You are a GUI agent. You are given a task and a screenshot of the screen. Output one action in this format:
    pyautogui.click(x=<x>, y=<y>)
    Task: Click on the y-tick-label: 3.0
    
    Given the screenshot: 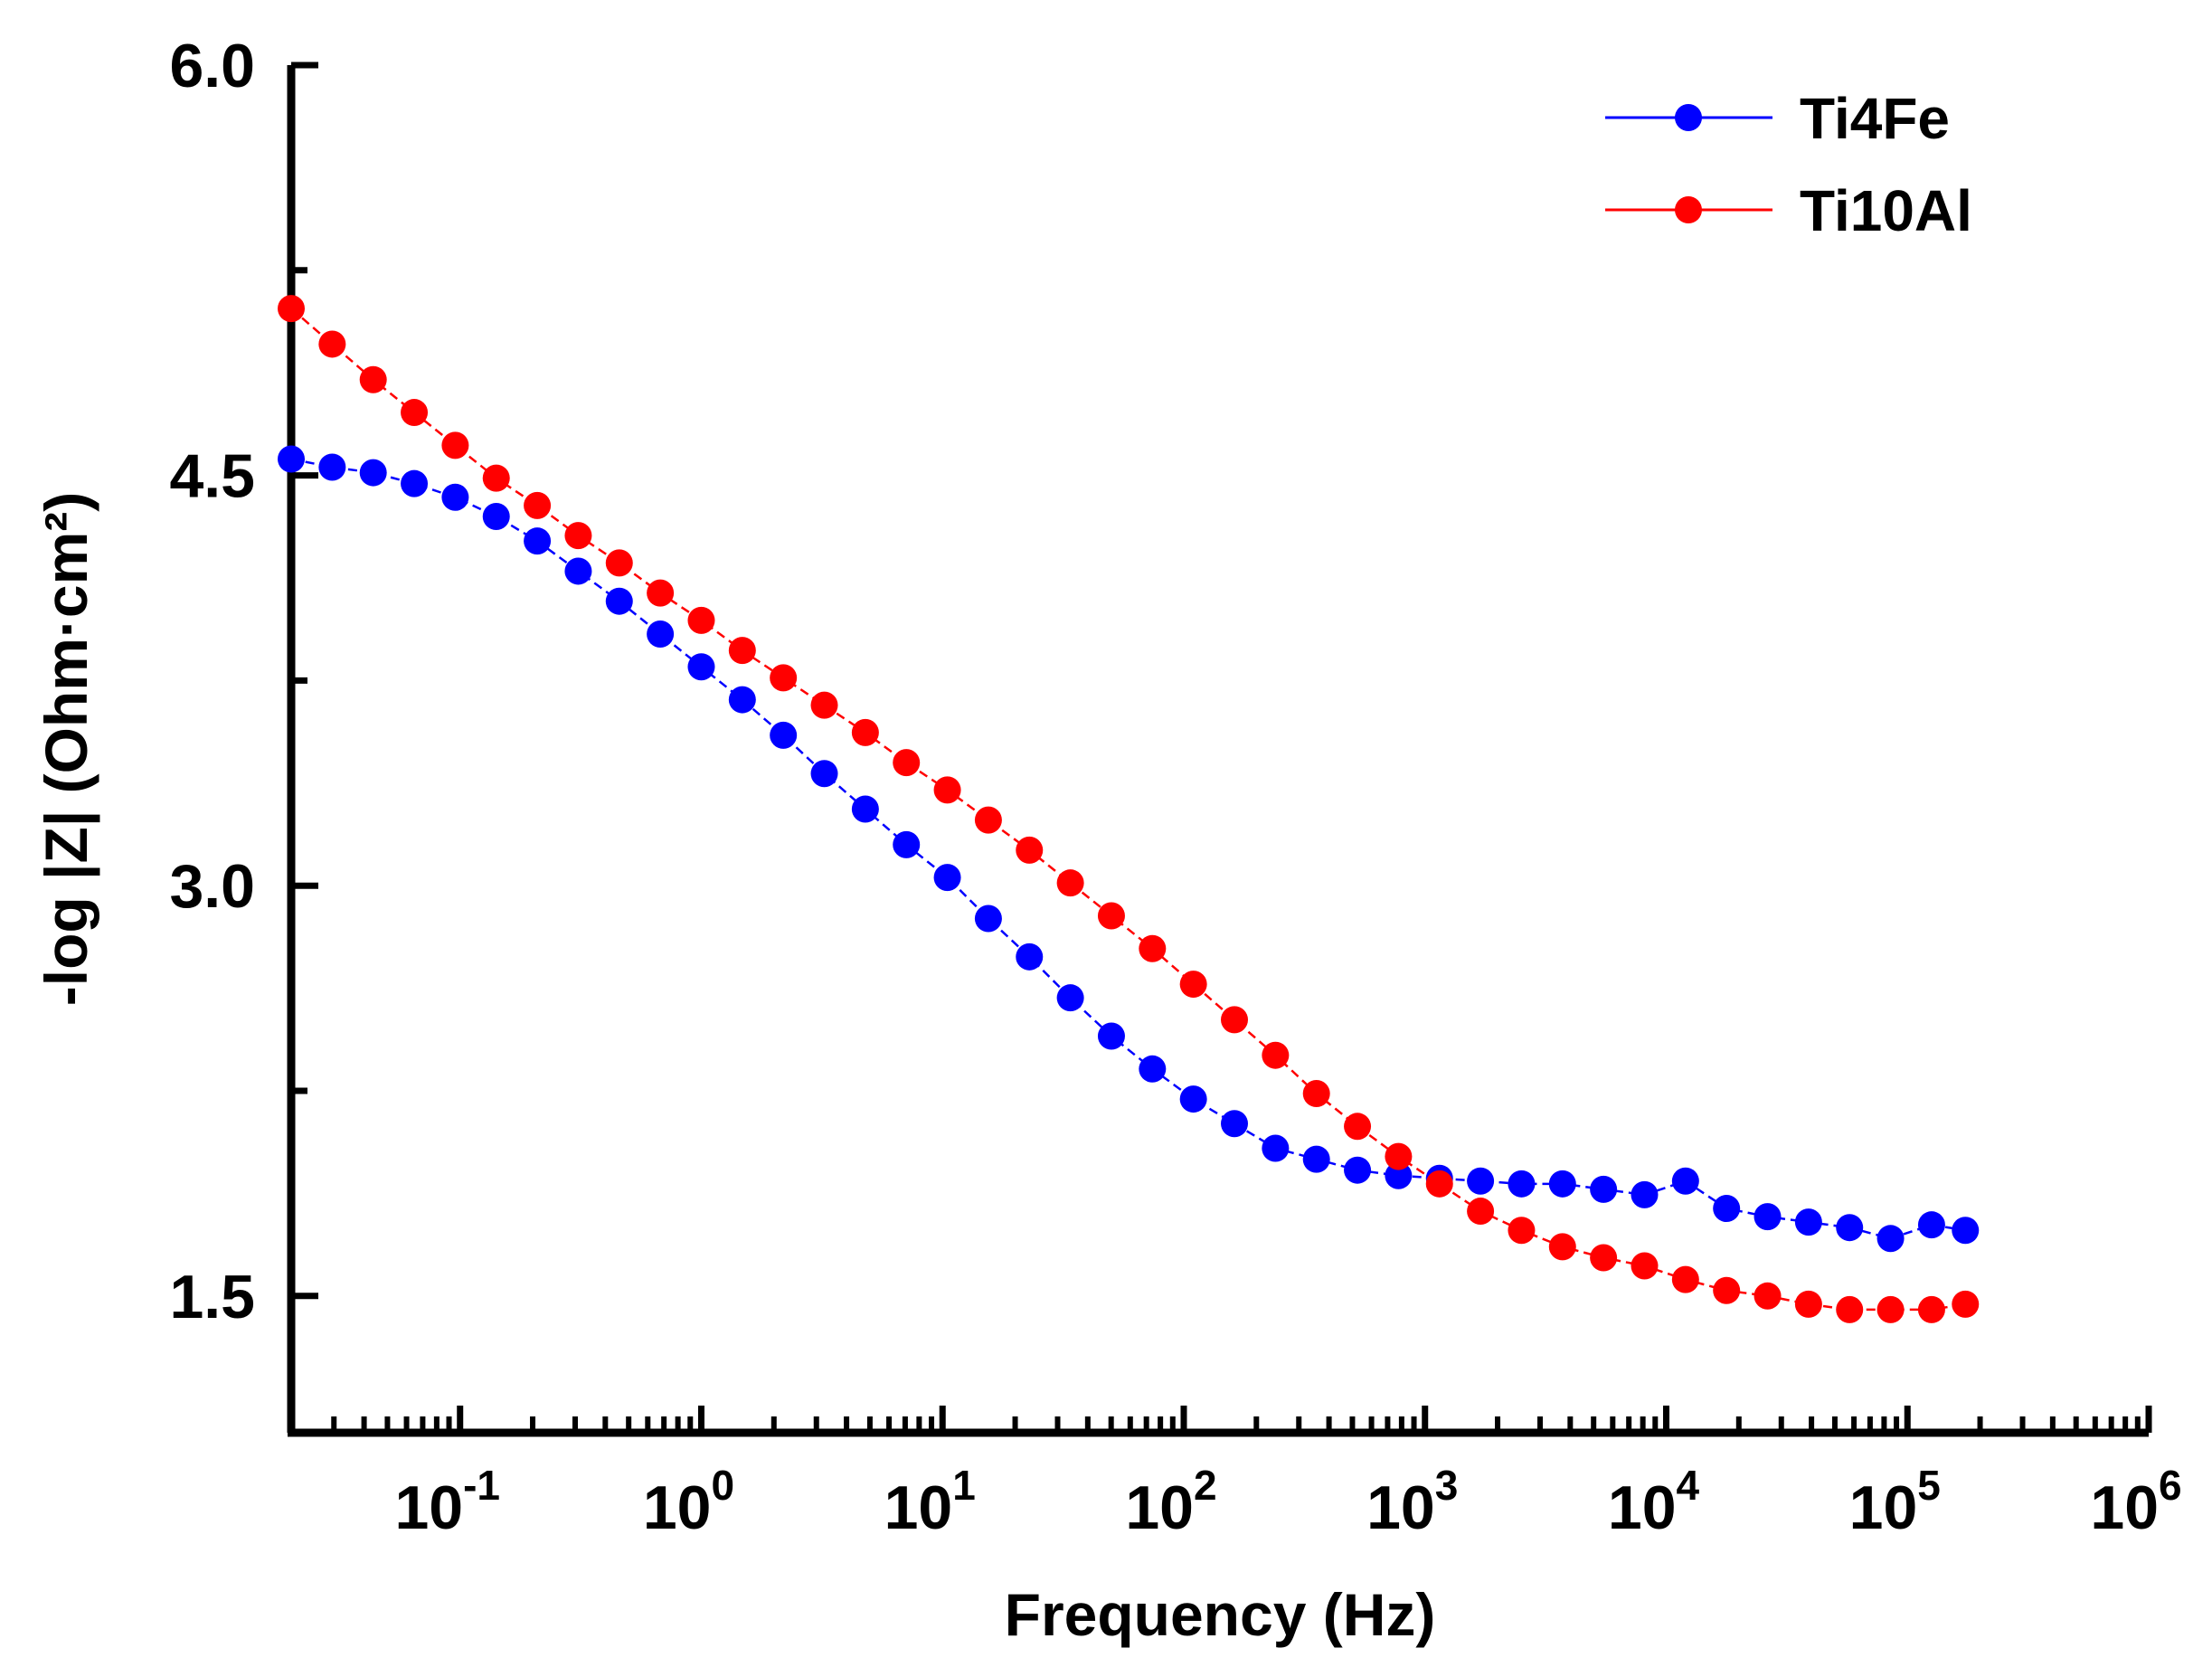 What is the action you would take?
    pyautogui.click(x=212, y=886)
    